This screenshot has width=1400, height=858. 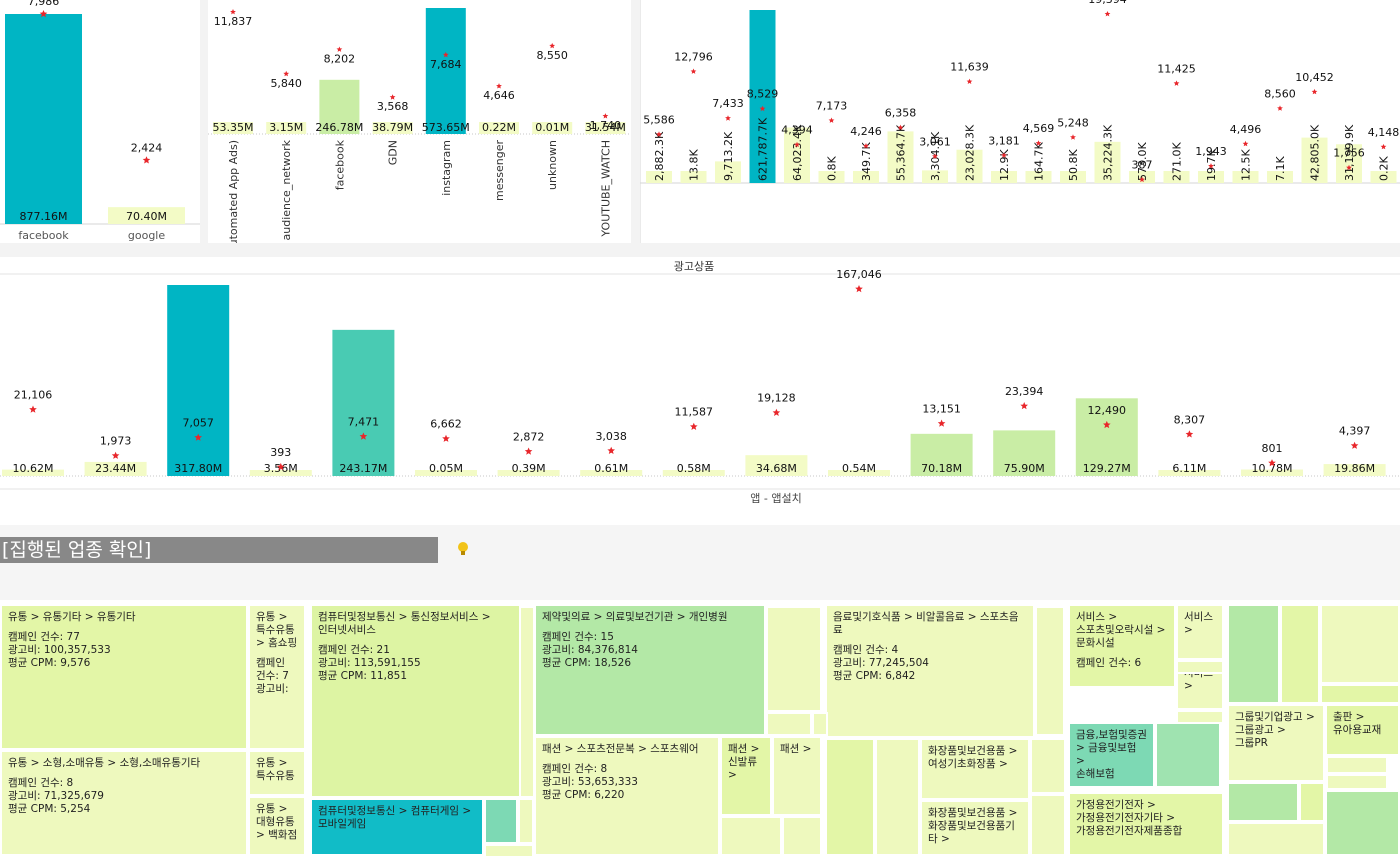 What do you see at coordinates (1275, 730) in the screenshot?
I see `treemap-category-label: 그룹및기업광고 > 그룹광고 > 그룹PR` at bounding box center [1275, 730].